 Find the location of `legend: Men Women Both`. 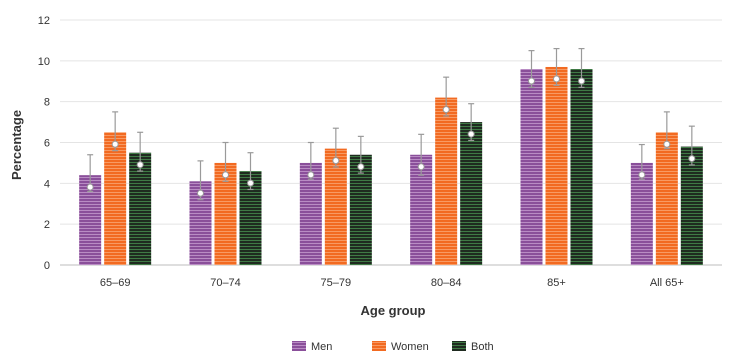

legend: Men Women Both is located at coordinates (393, 347).